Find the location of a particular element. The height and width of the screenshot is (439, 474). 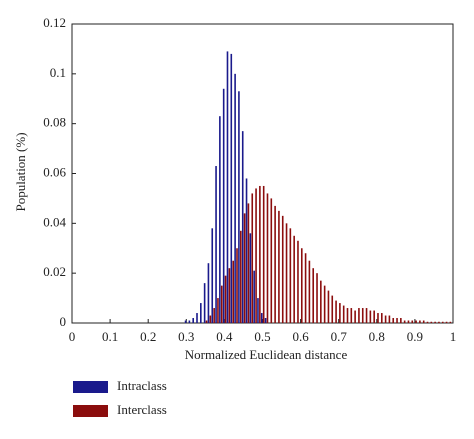

y-tick-label: 0 is located at coordinates (63, 321).